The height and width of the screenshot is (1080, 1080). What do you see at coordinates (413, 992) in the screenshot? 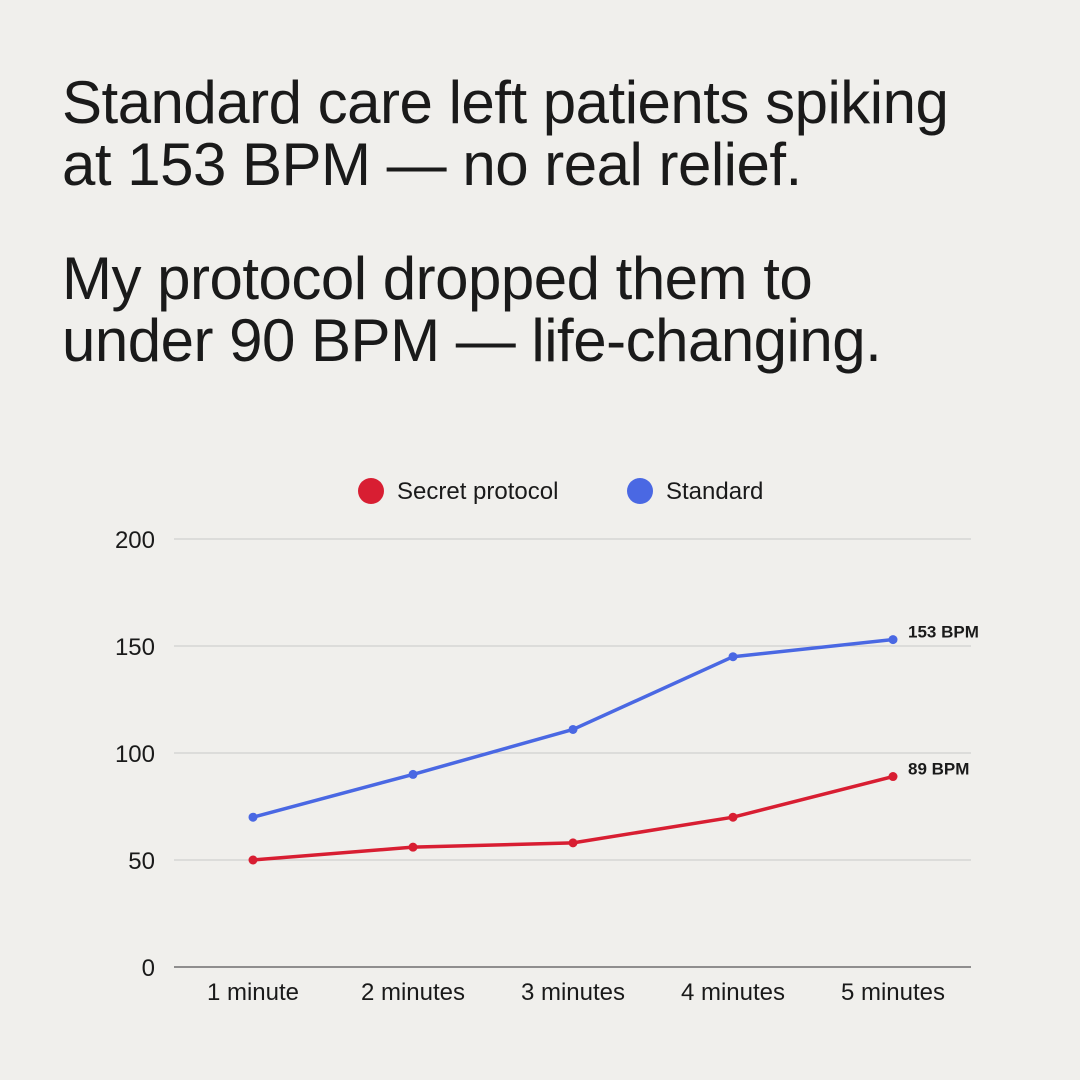
I see `x-tick-label-2: 2 minutes` at bounding box center [413, 992].